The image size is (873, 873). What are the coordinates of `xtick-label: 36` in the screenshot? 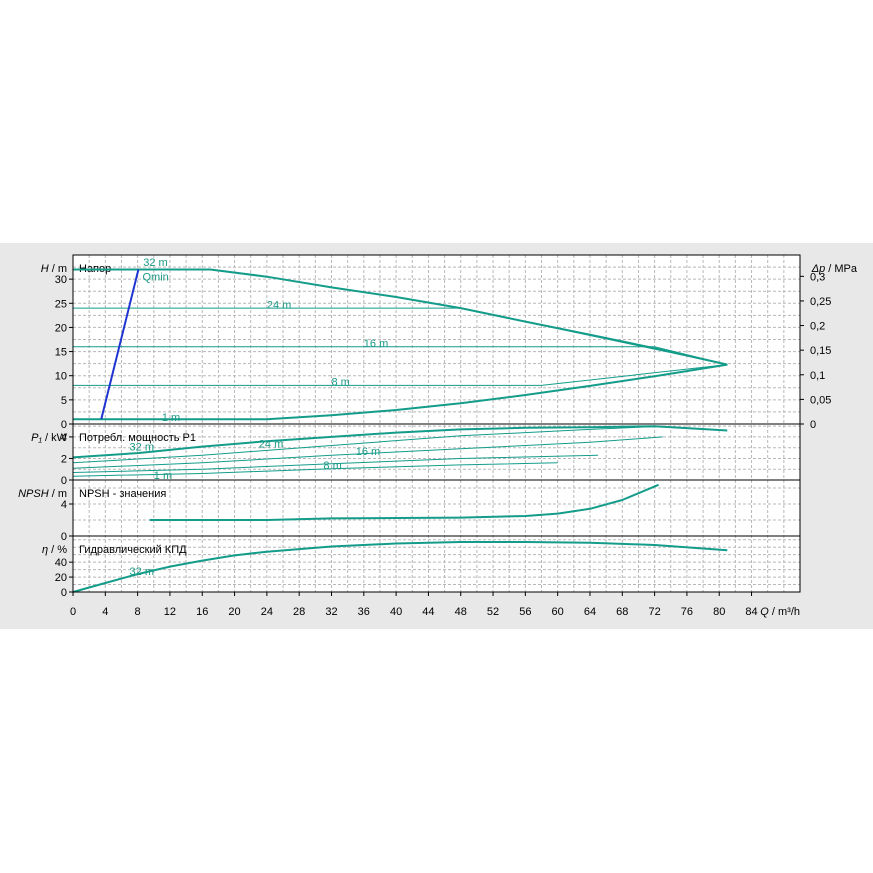 It's located at (364, 612).